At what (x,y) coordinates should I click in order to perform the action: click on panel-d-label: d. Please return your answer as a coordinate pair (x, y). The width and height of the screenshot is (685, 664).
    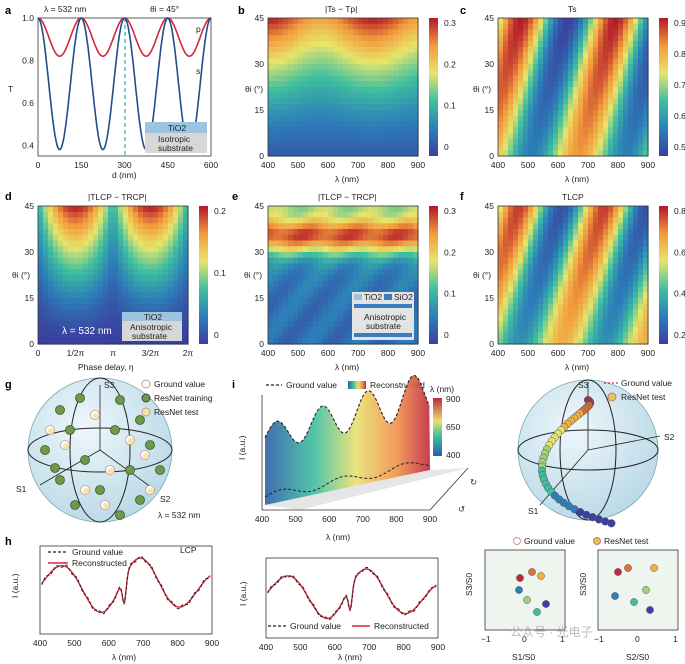
    Looking at the image, I should click on (8, 197).